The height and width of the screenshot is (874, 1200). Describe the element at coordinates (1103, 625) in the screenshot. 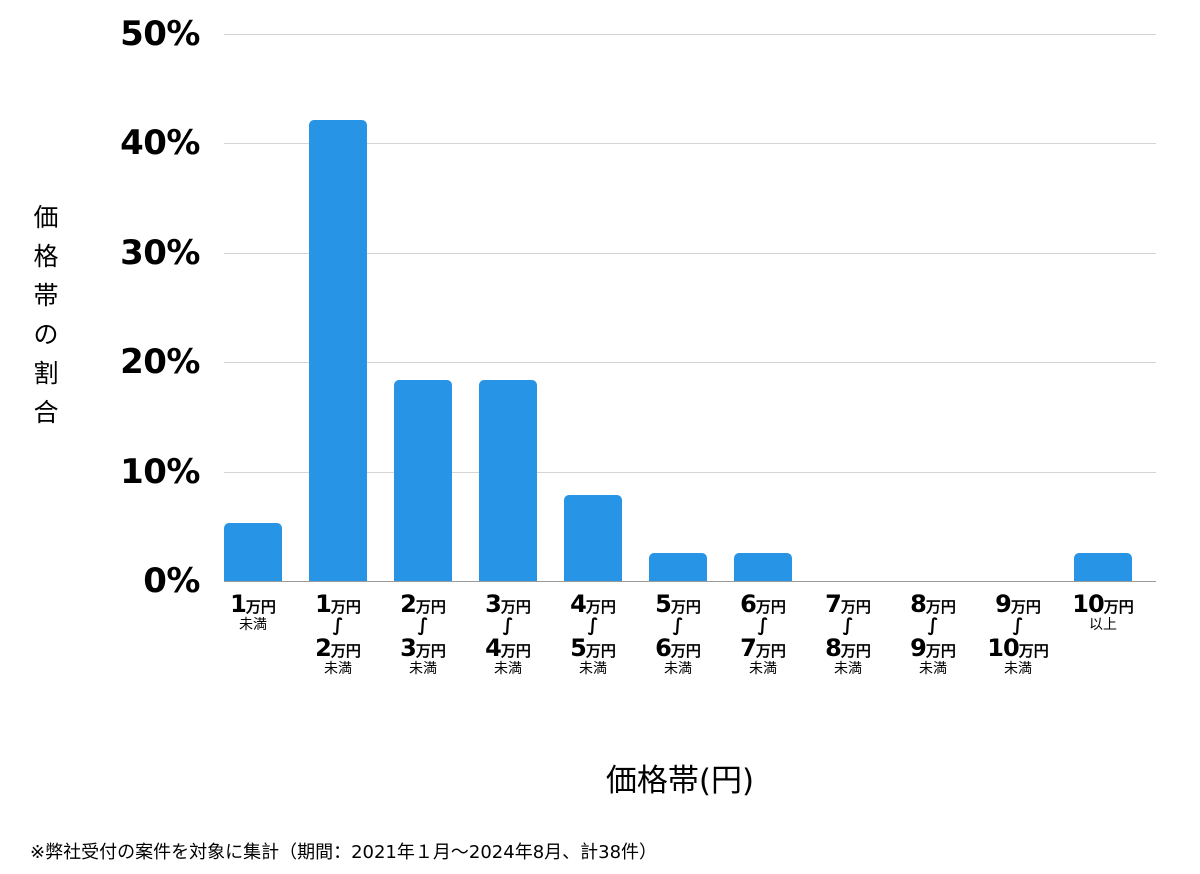

I see `x-label-suffix: 以上` at that location.